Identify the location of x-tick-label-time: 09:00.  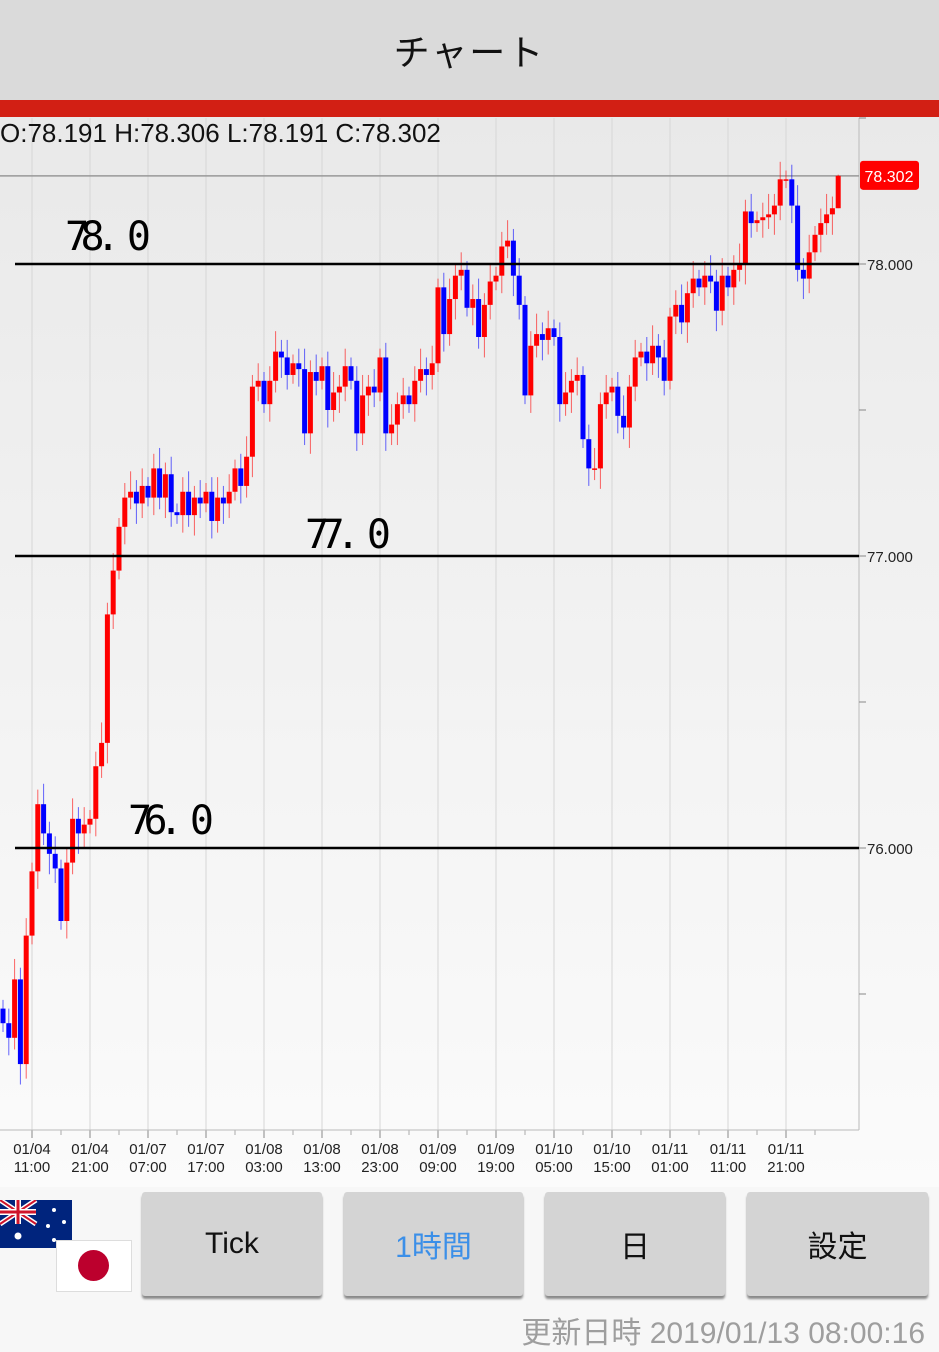
(438, 1167).